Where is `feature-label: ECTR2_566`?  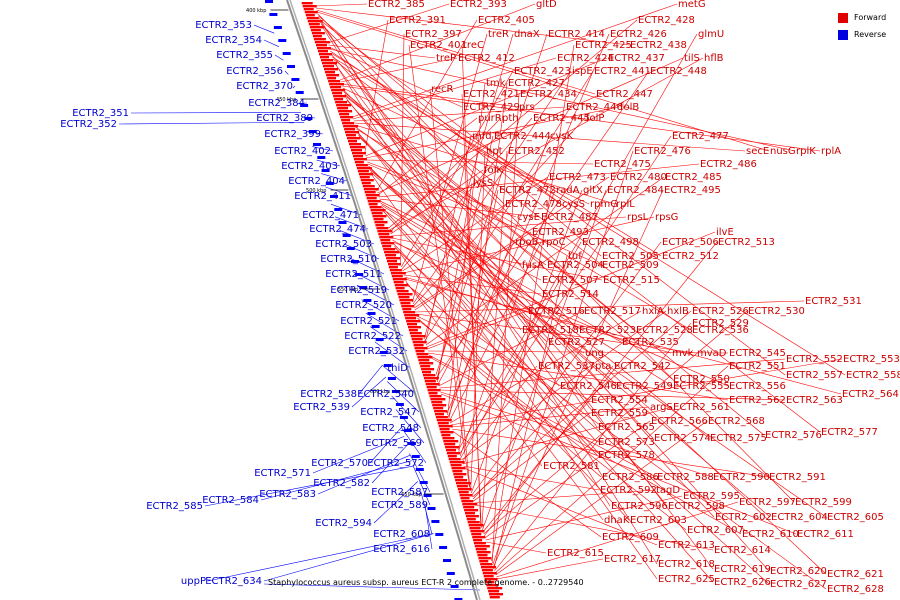 feature-label: ECTR2_566 is located at coordinates (679, 421).